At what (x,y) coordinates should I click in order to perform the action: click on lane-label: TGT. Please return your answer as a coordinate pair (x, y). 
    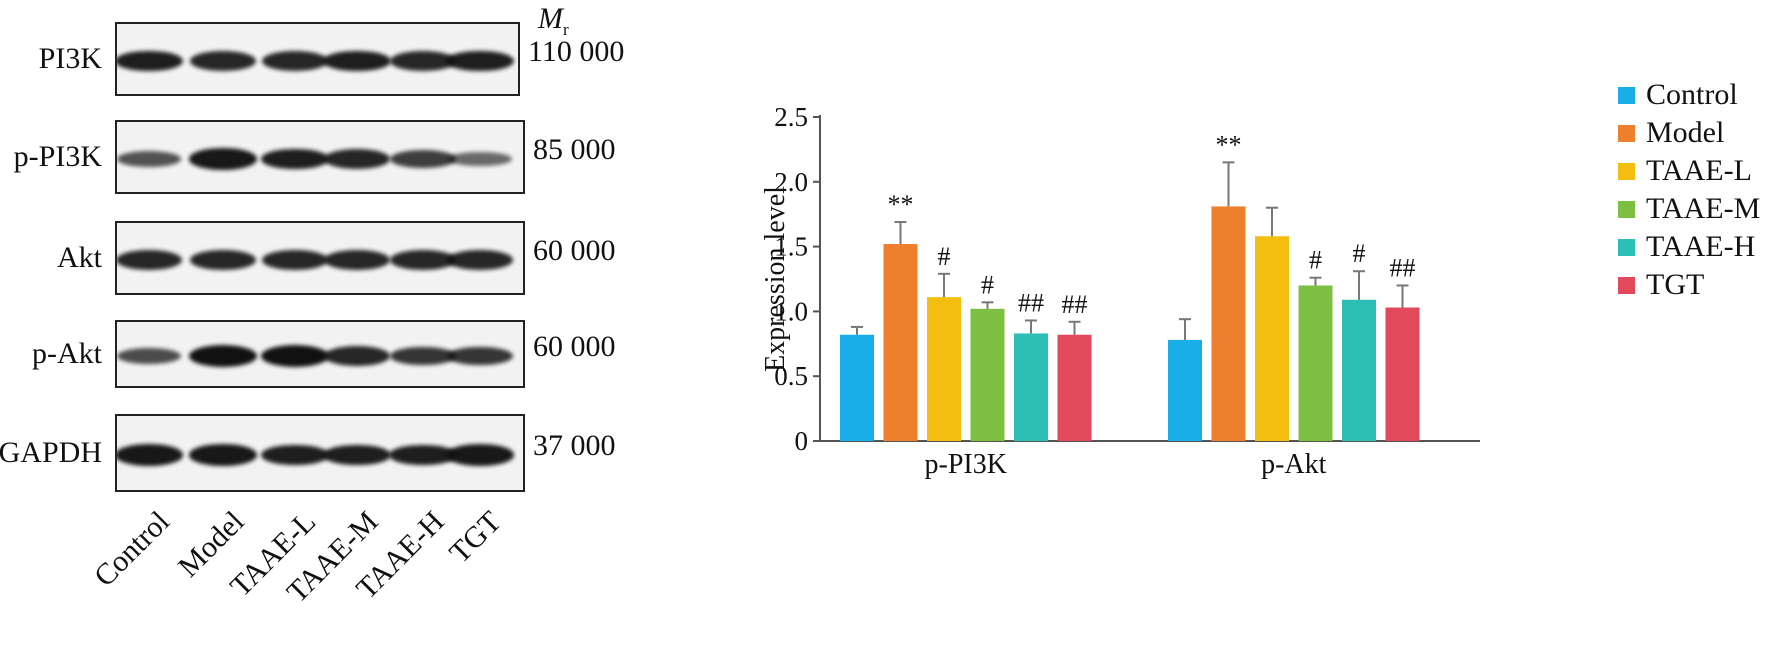
    Looking at the image, I should click on (475, 537).